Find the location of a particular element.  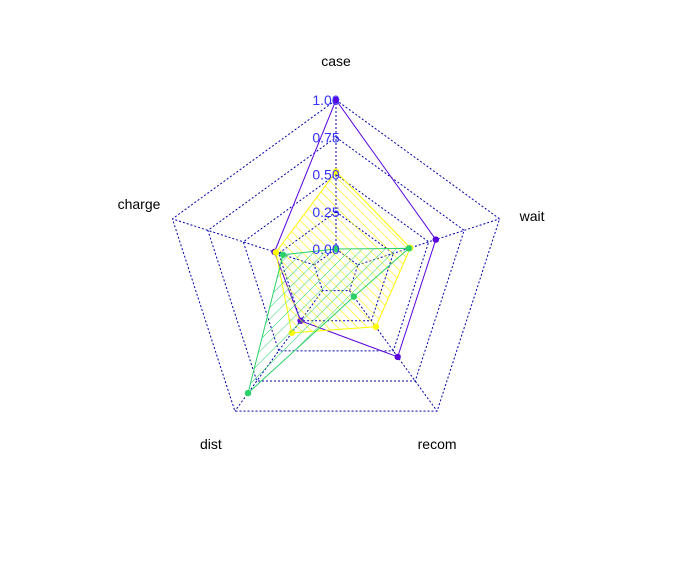

tick-label: 0.50 is located at coordinates (325, 175).